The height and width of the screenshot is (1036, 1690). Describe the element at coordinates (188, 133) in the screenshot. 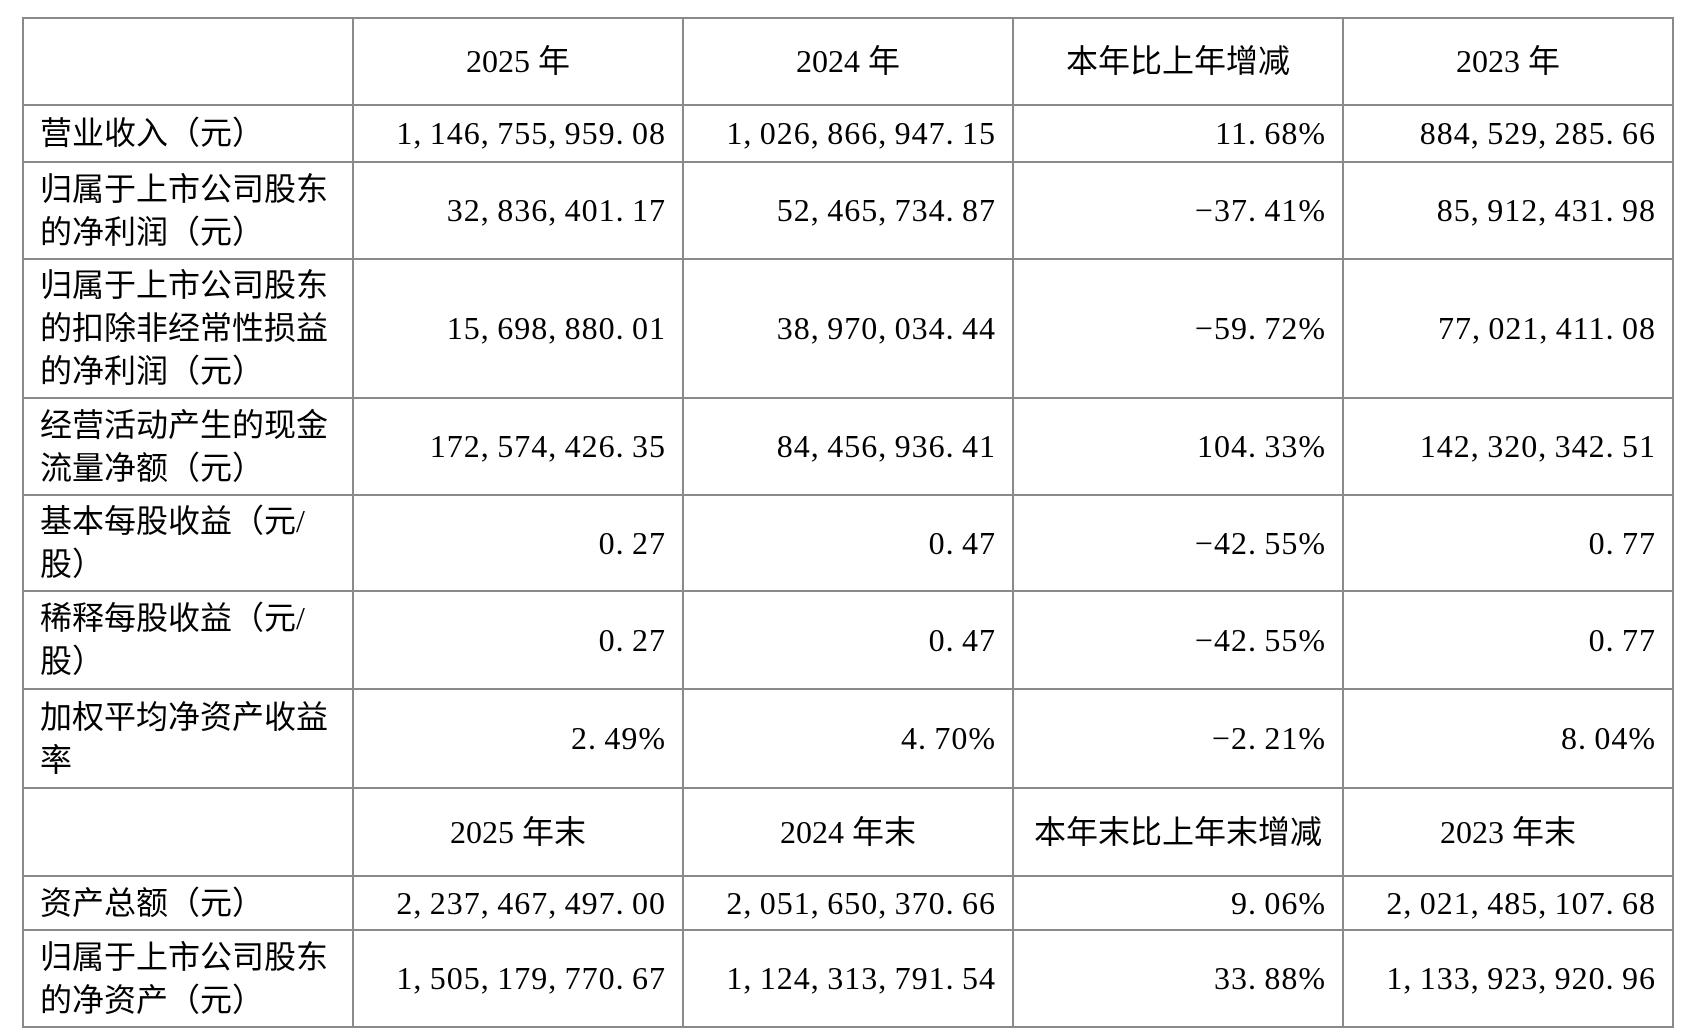

I see `row-label-revenue: 营业收入（元）` at that location.